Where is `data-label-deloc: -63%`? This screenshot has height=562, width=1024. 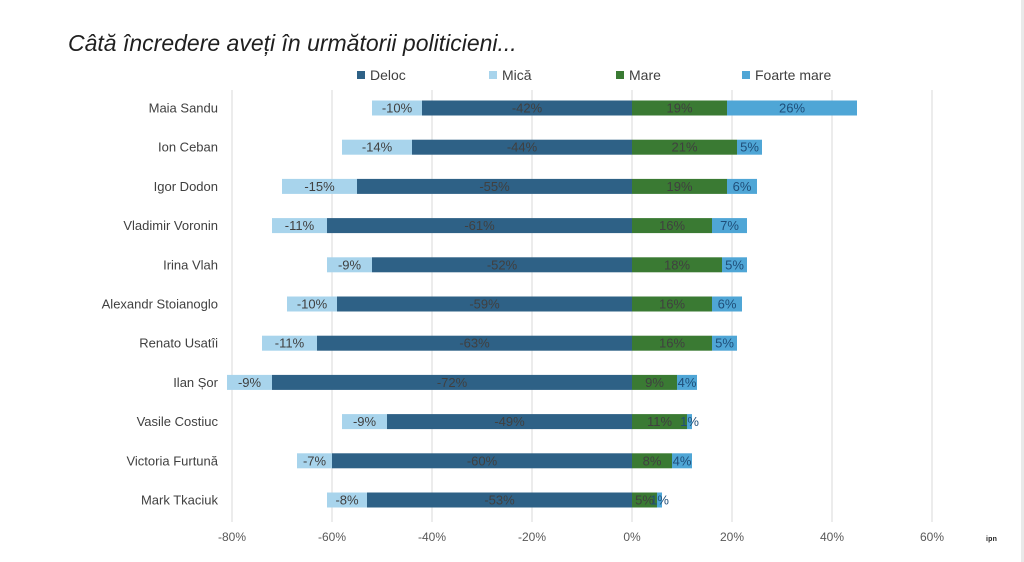
data-label-deloc: -63% is located at coordinates (474, 343).